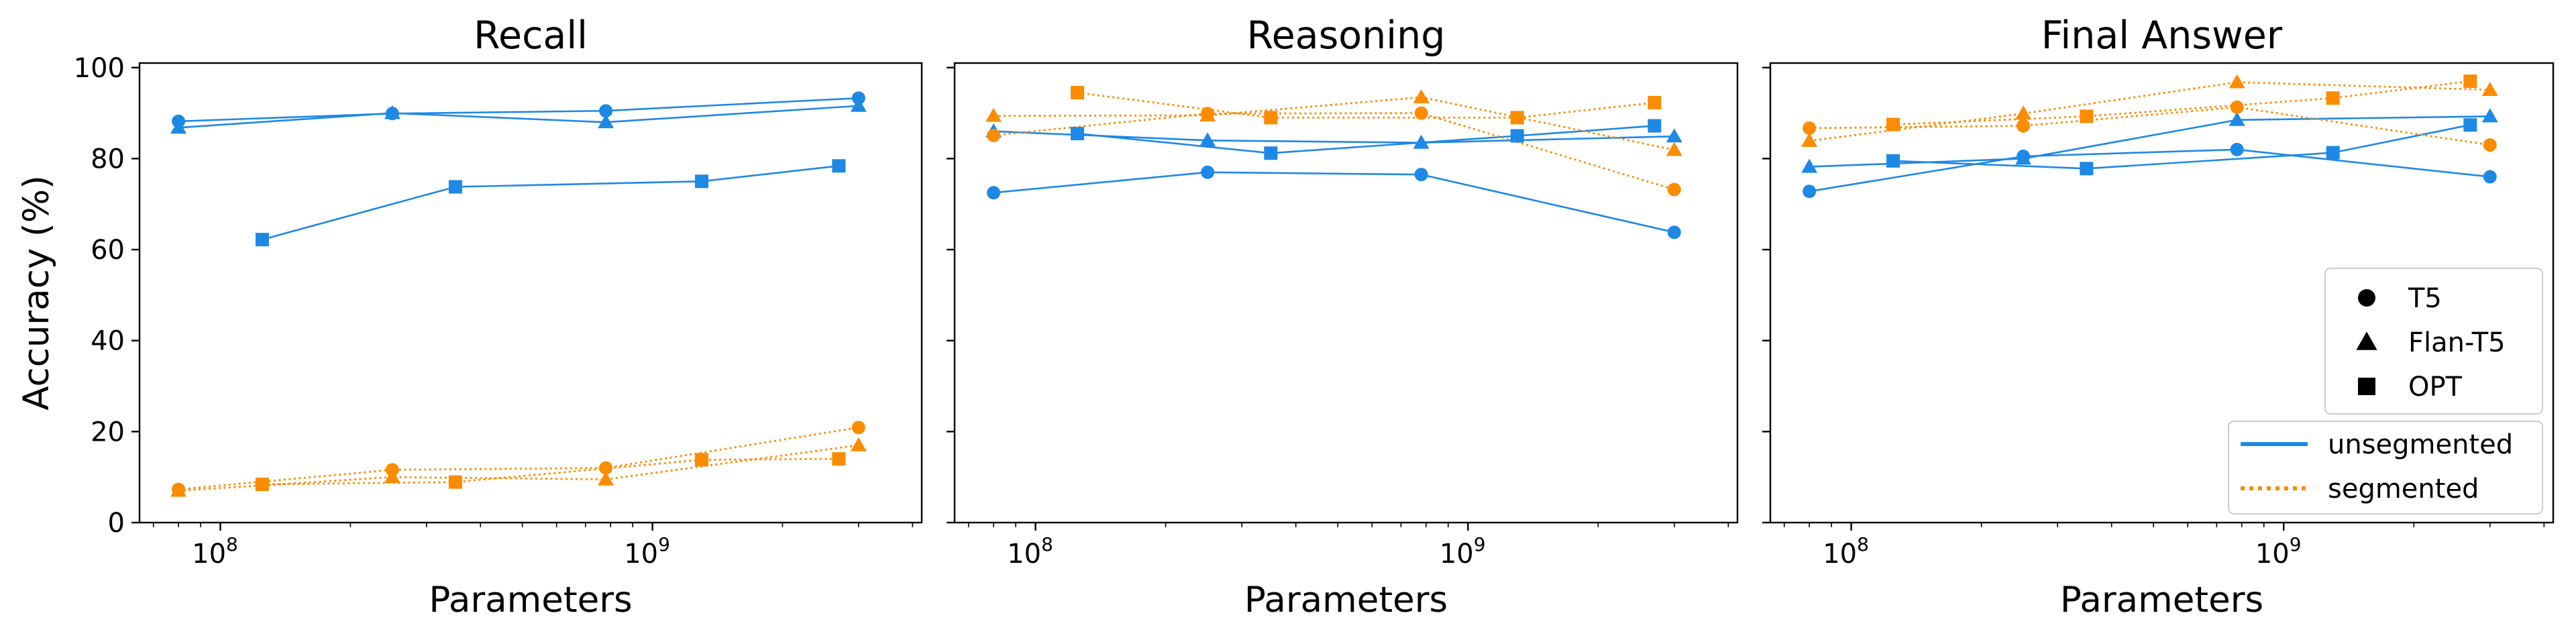 The image size is (2576, 644). What do you see at coordinates (2435, 387) in the screenshot?
I see `legend-label: OPT` at bounding box center [2435, 387].